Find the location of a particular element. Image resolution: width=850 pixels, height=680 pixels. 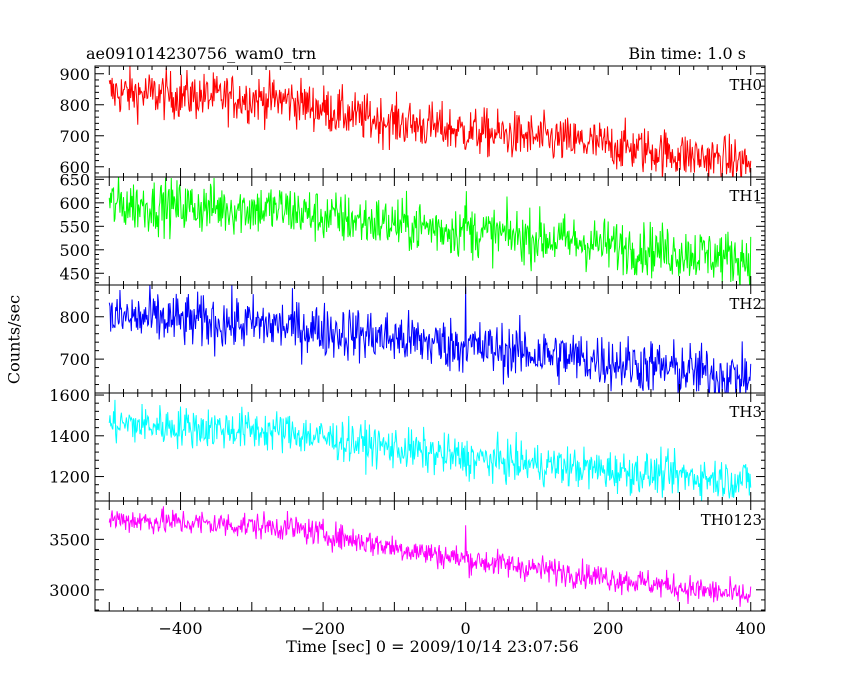

y-tick-label: 3000 is located at coordinates (69, 590).